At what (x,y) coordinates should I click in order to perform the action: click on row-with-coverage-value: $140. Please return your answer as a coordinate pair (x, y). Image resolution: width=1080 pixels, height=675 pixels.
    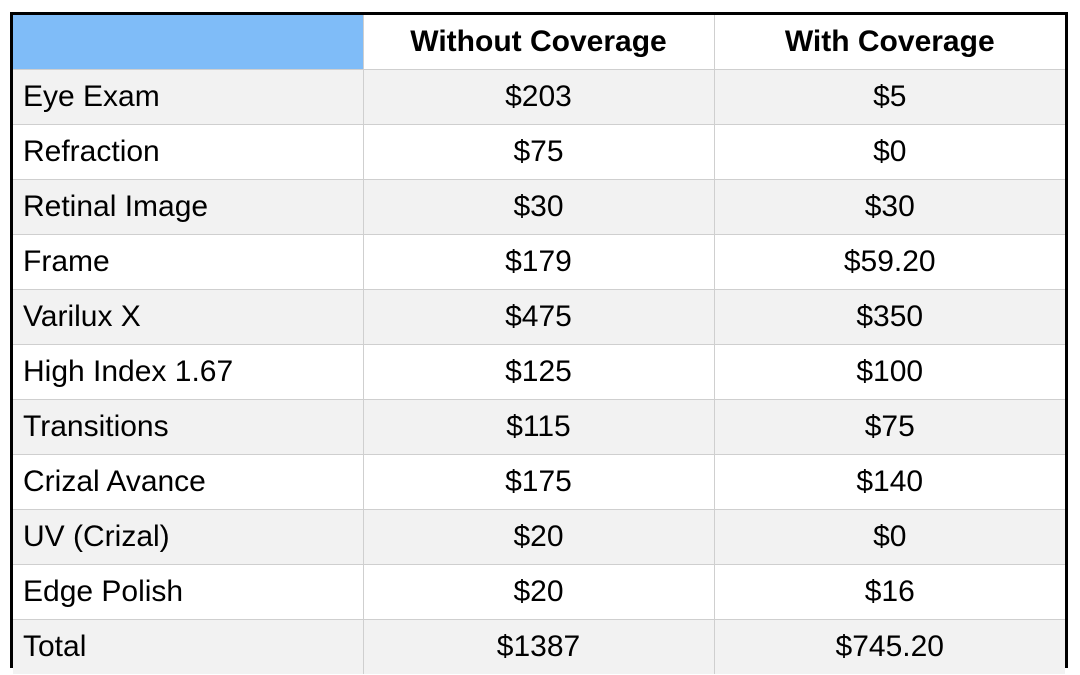
    Looking at the image, I should click on (889, 482).